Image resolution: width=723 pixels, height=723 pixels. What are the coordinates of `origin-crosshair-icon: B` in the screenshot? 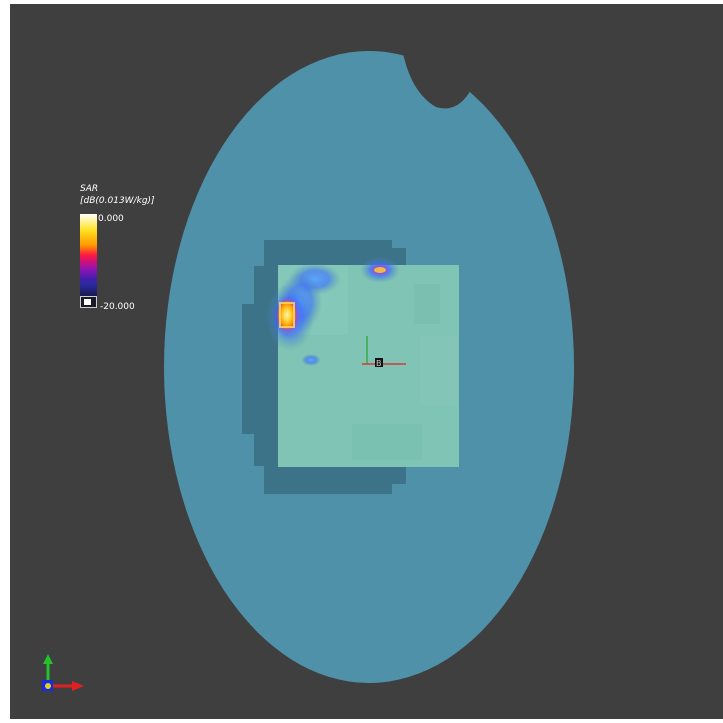 It's located at (384, 352).